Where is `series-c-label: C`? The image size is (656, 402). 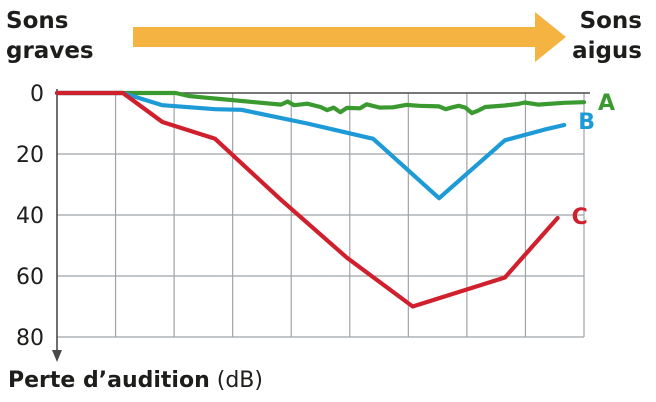
series-c-label: C is located at coordinates (580, 217).